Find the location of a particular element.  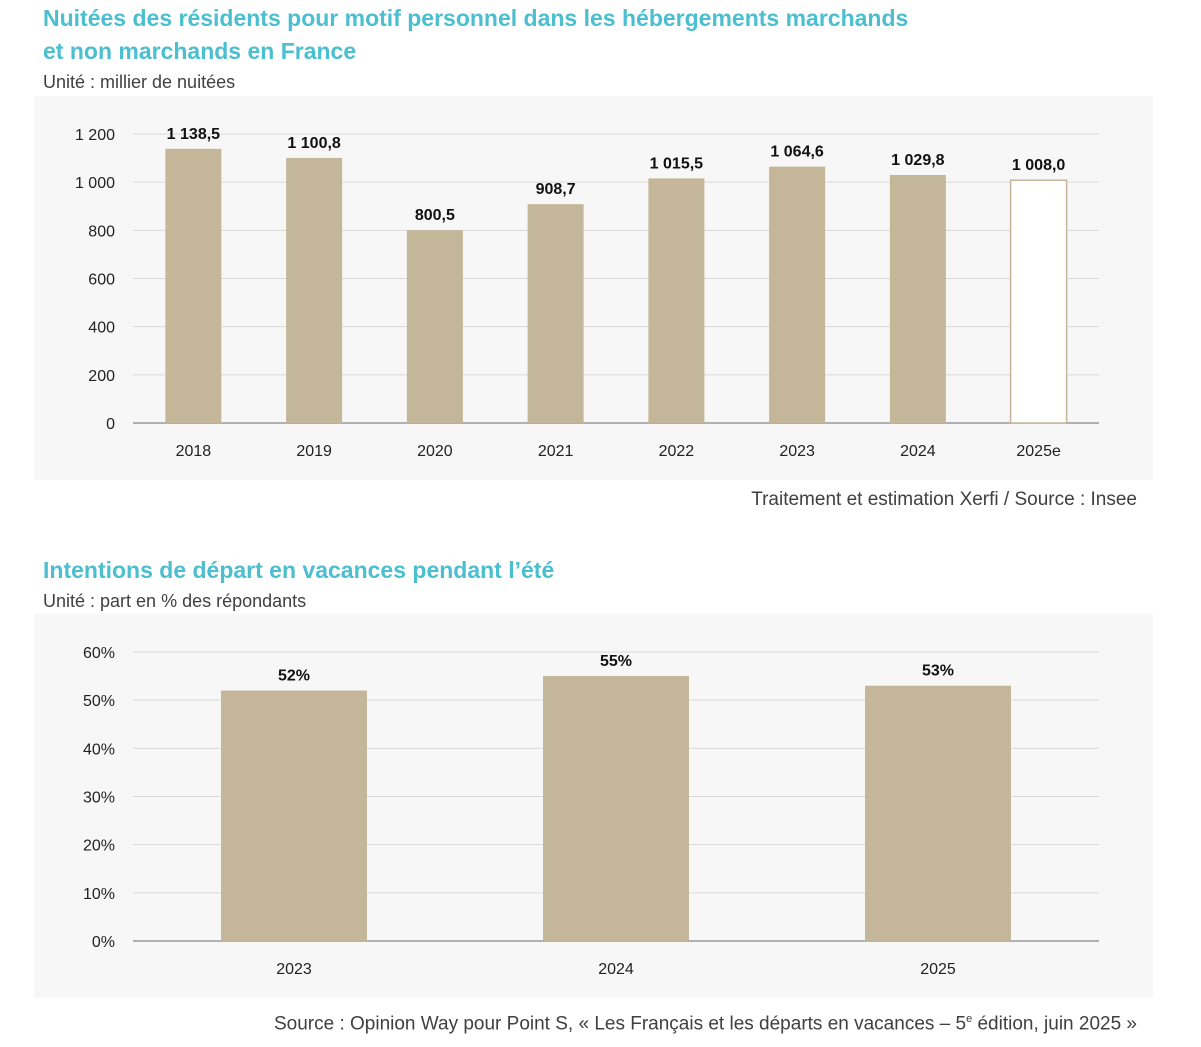

chart1-y-tick-label: 600 is located at coordinates (101, 280).